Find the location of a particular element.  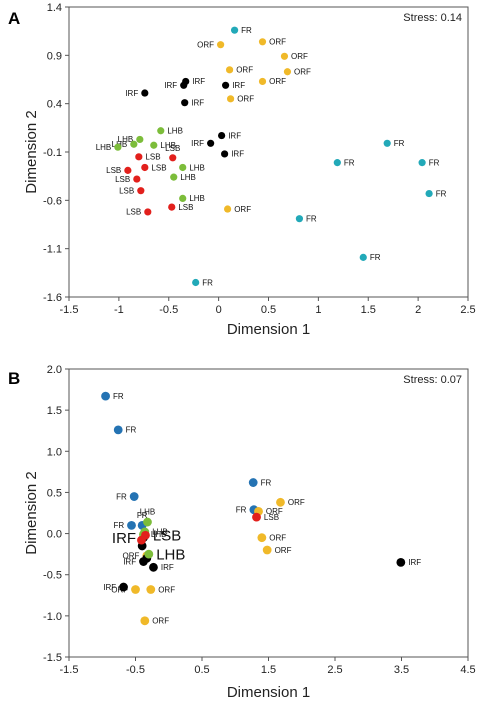

series-lhb: LHBLHBLHBLHBLHBLHBLHBLHB is located at coordinates (150, 165).